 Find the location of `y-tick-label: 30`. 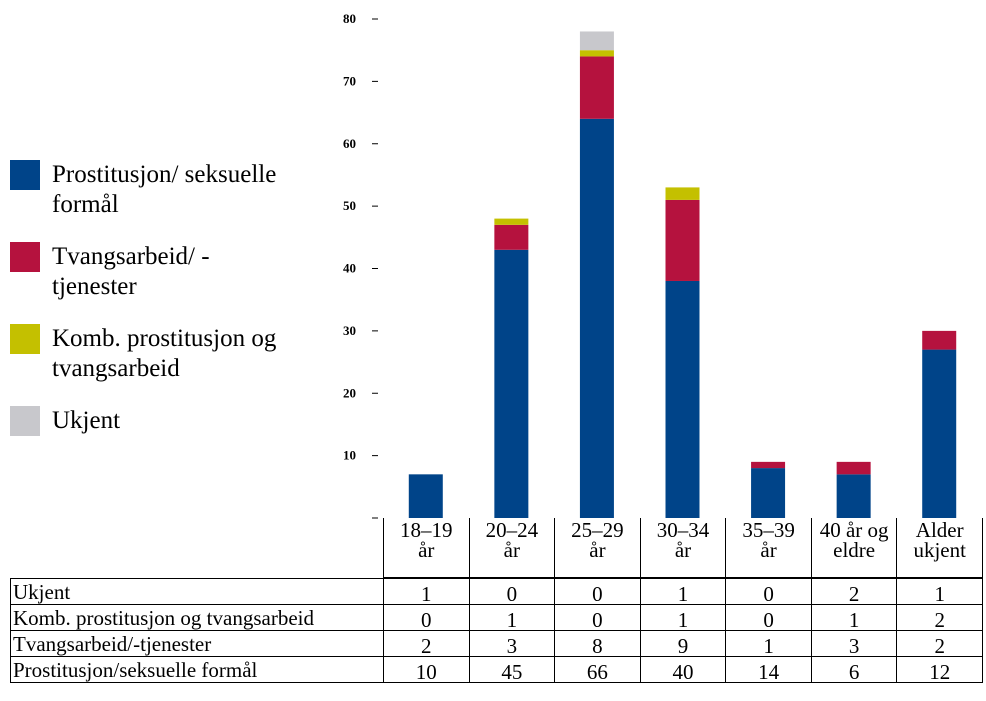

y-tick-label: 30 is located at coordinates (349, 330).